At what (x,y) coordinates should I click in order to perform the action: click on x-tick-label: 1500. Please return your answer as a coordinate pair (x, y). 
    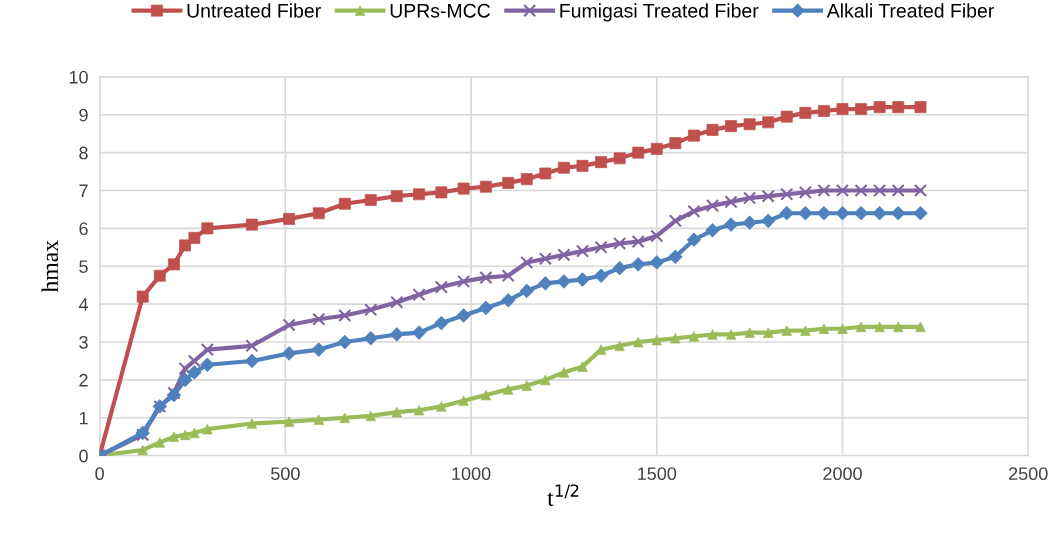
    Looking at the image, I should click on (657, 474).